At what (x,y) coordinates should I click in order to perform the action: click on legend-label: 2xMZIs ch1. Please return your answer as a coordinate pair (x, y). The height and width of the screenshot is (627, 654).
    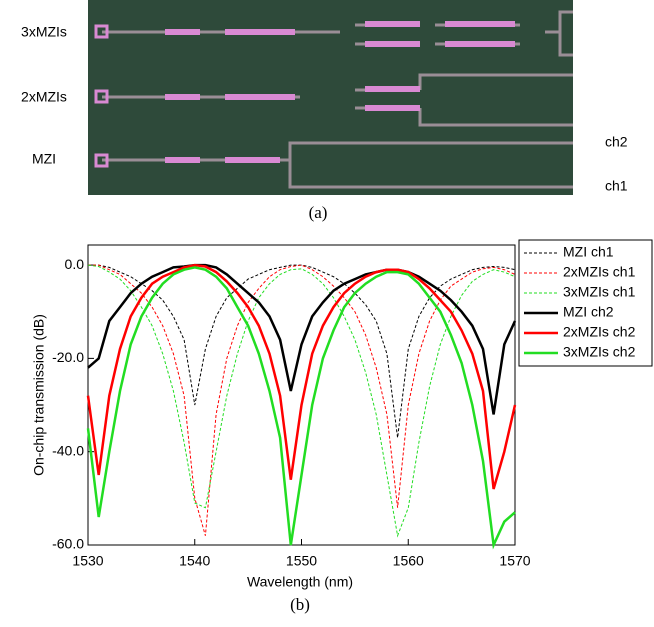
    Looking at the image, I should click on (599, 272).